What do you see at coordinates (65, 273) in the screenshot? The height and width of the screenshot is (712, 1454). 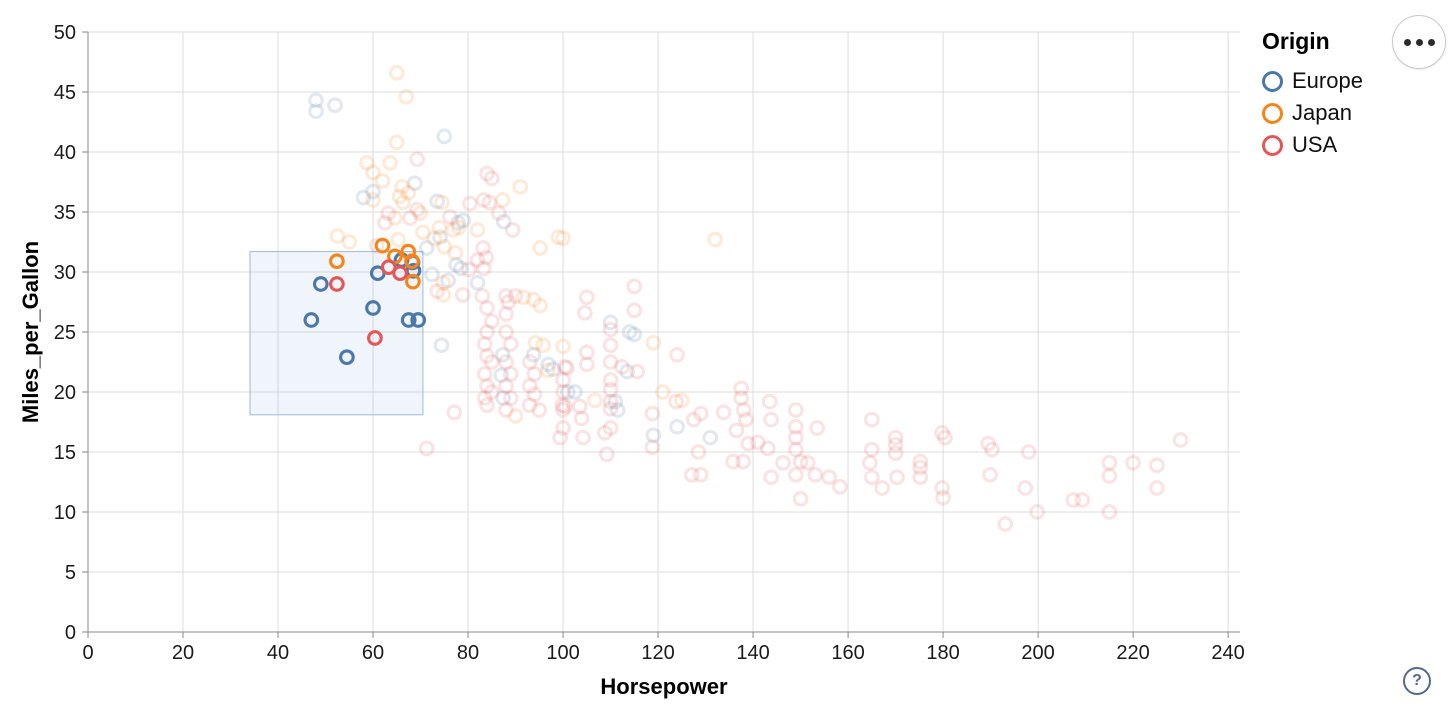 I see `y-tick-label: 30` at bounding box center [65, 273].